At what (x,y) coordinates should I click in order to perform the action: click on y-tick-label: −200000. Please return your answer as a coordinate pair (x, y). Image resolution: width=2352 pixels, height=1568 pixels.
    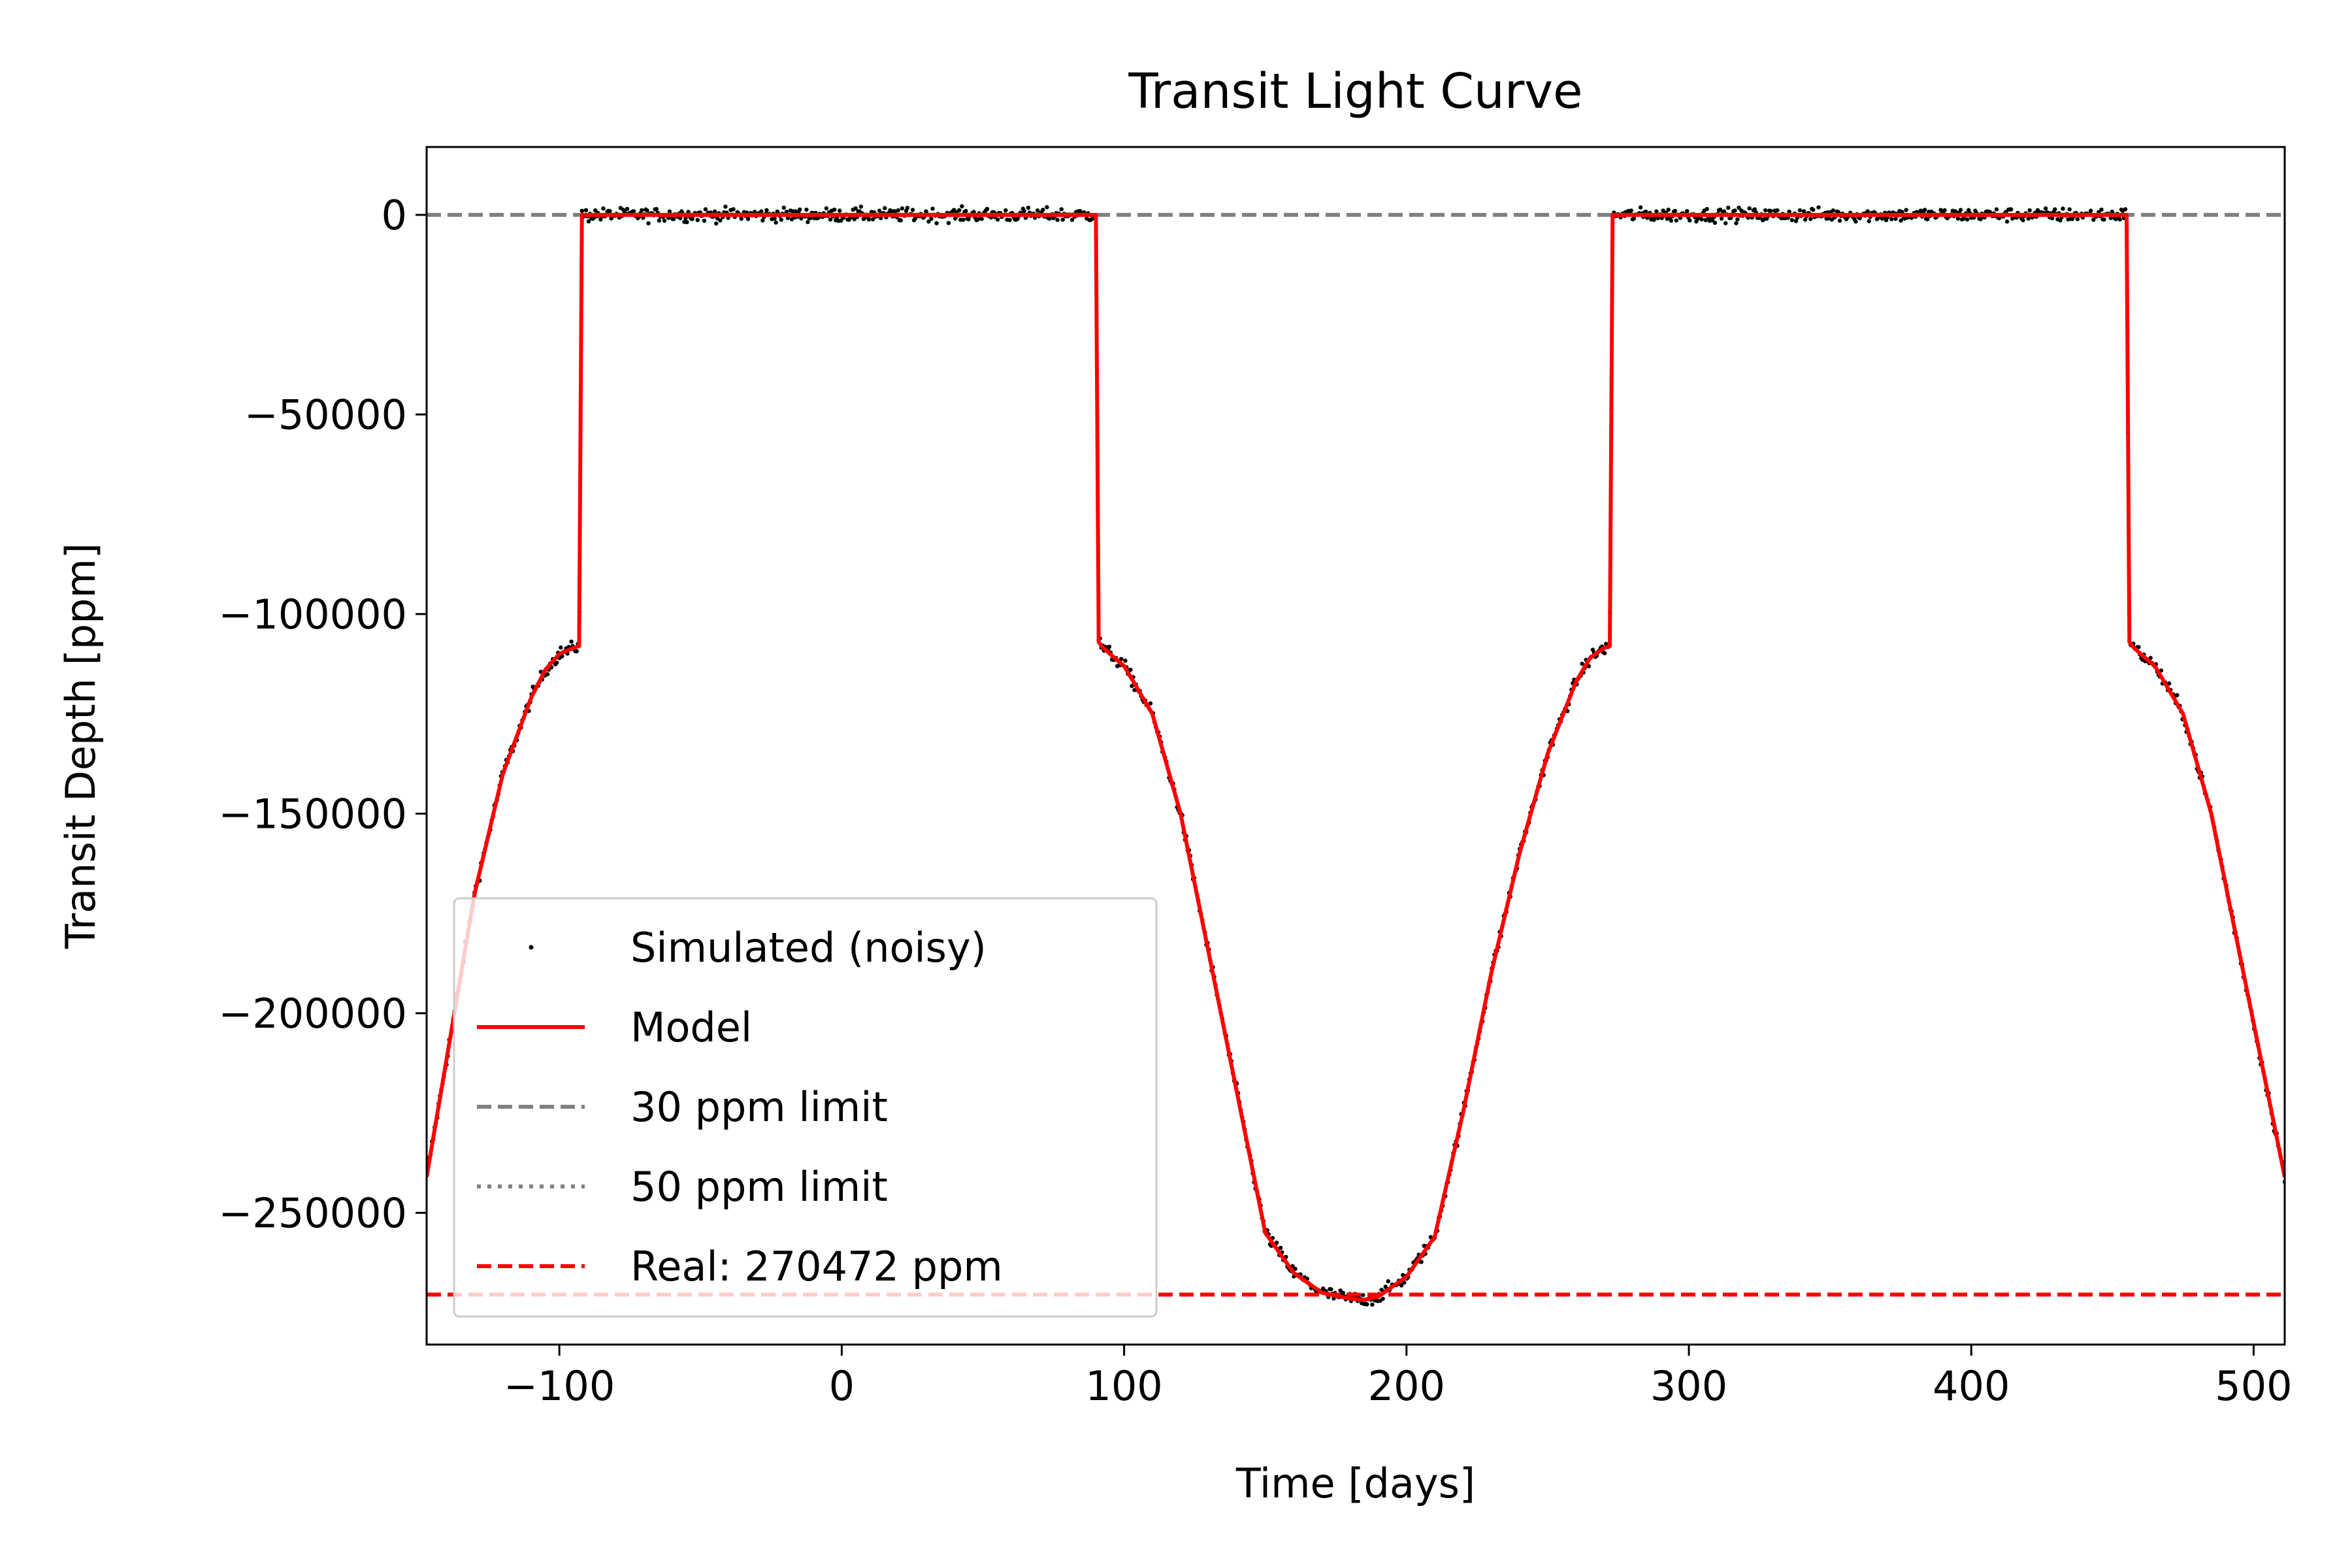
    Looking at the image, I should click on (312, 1013).